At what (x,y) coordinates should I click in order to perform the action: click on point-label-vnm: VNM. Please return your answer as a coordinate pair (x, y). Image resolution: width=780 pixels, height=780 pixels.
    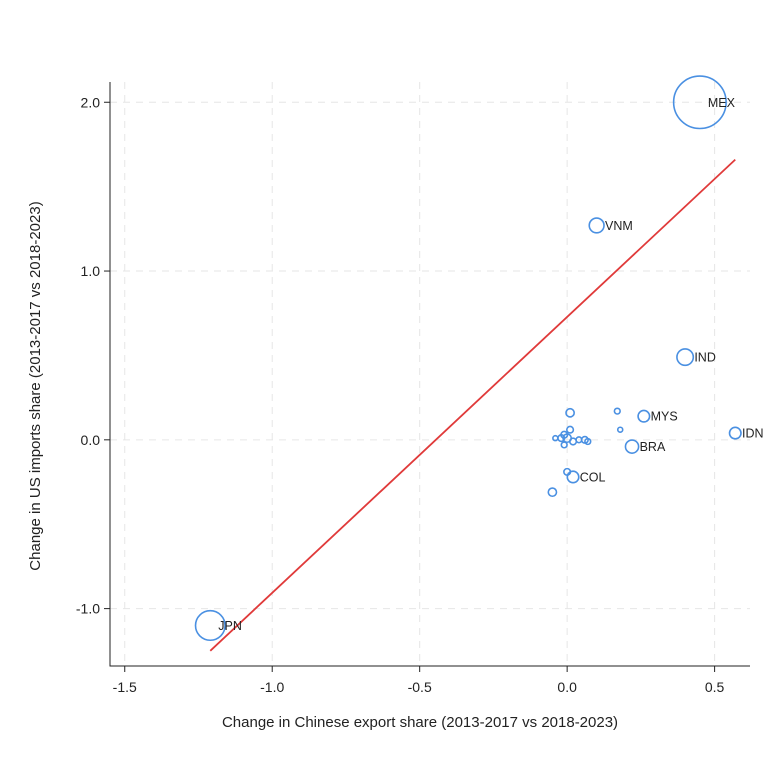
    Looking at the image, I should click on (619, 226).